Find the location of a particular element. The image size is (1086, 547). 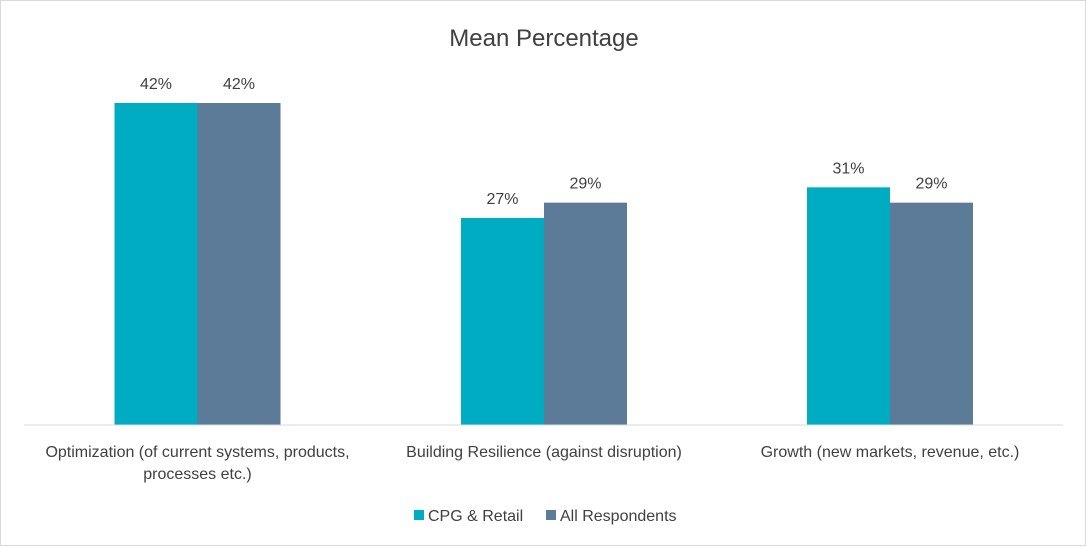

legend-label-all-respondents: All Respondents is located at coordinates (618, 516).